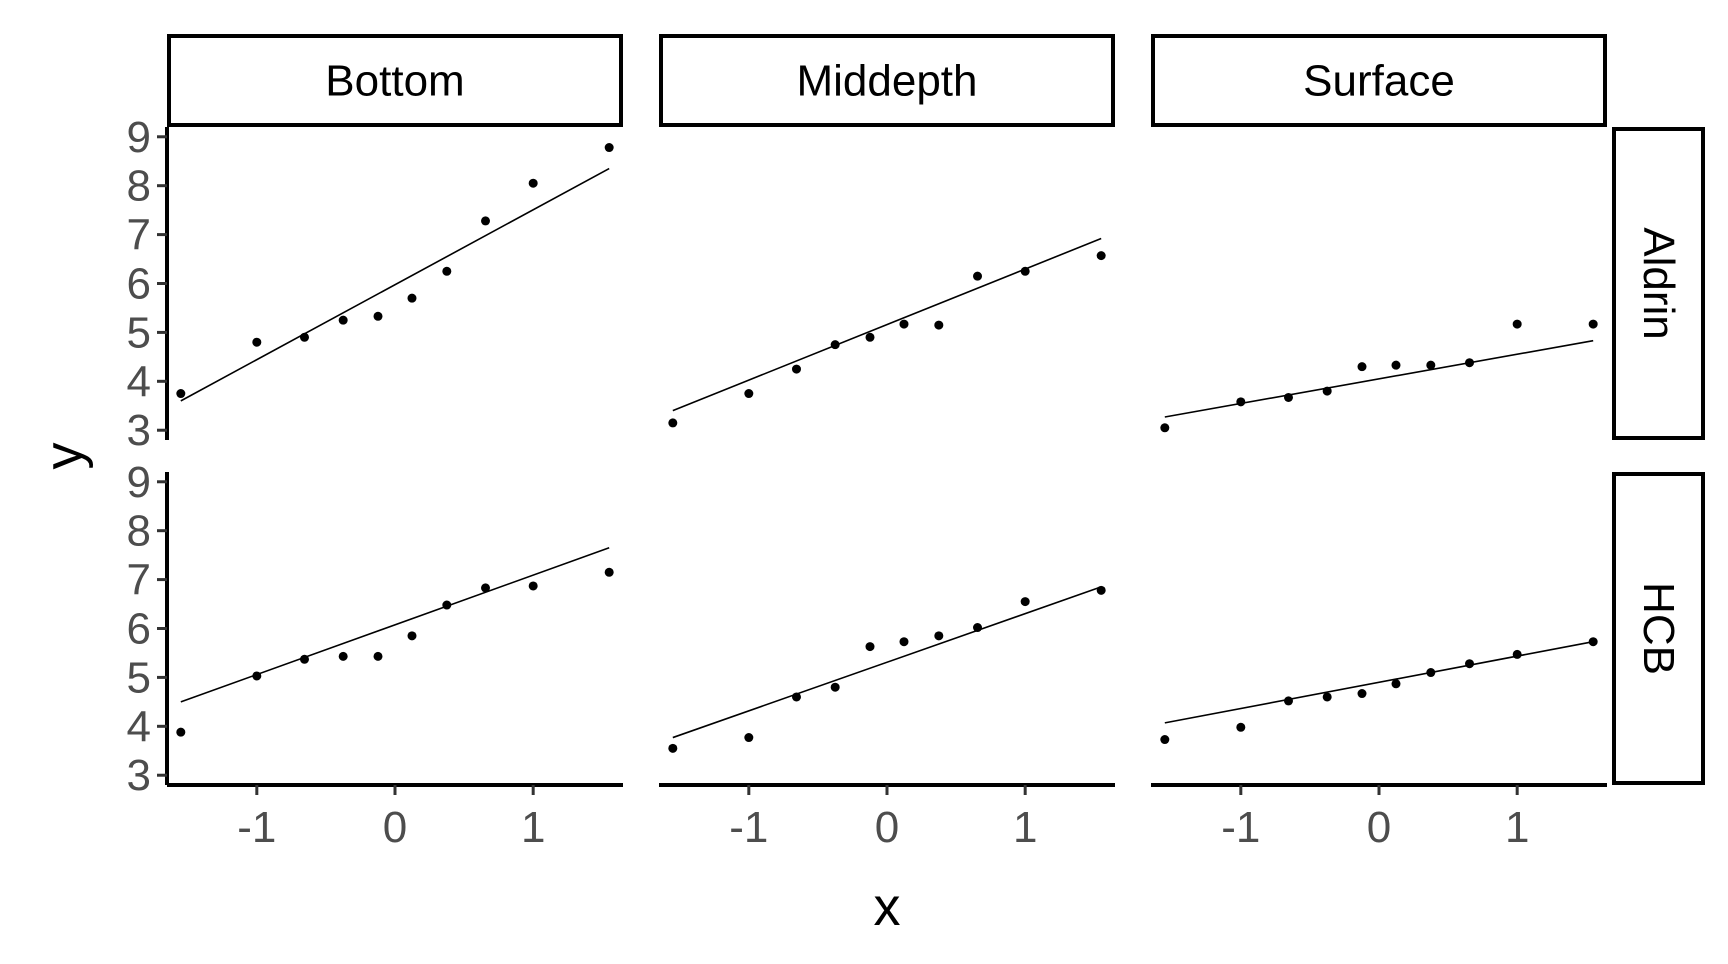  I want to click on x-axis-title: x, so click(887, 907).